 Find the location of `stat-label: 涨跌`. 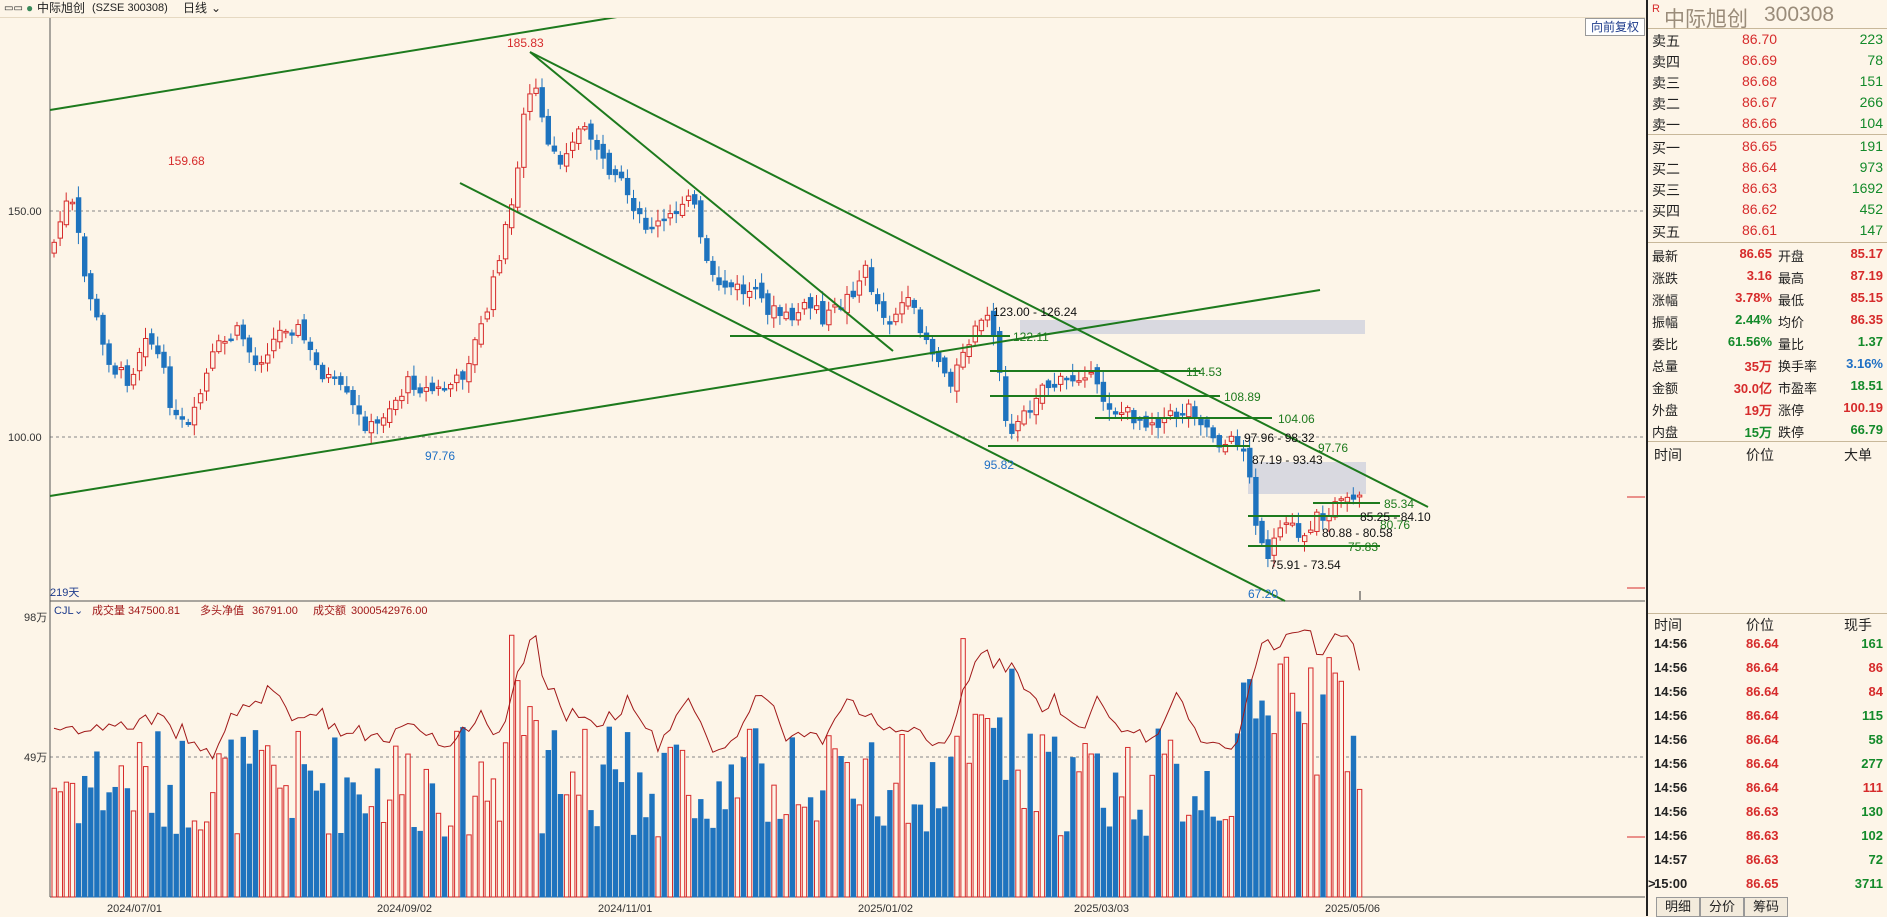

stat-label: 涨跌 is located at coordinates (1665, 278).